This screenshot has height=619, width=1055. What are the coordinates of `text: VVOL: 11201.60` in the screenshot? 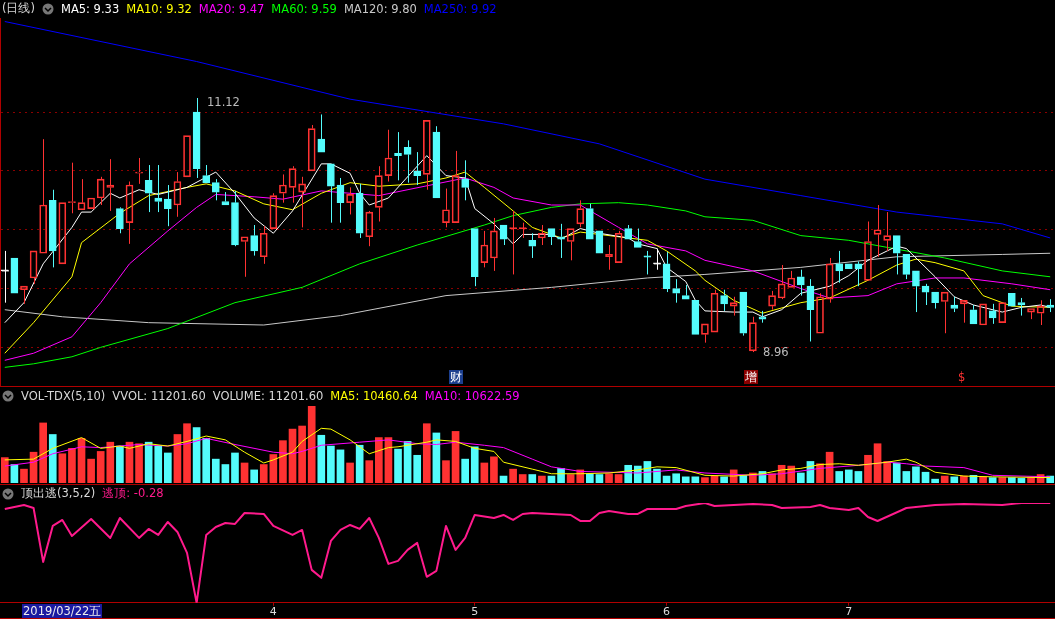 It's located at (159, 395).